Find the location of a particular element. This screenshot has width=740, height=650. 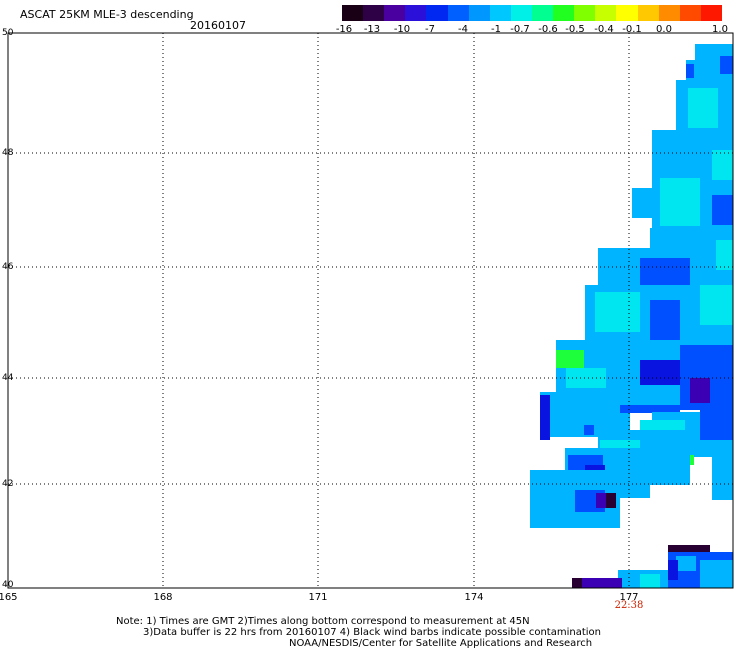

colorbar-tick-label: -10 is located at coordinates (402, 29).